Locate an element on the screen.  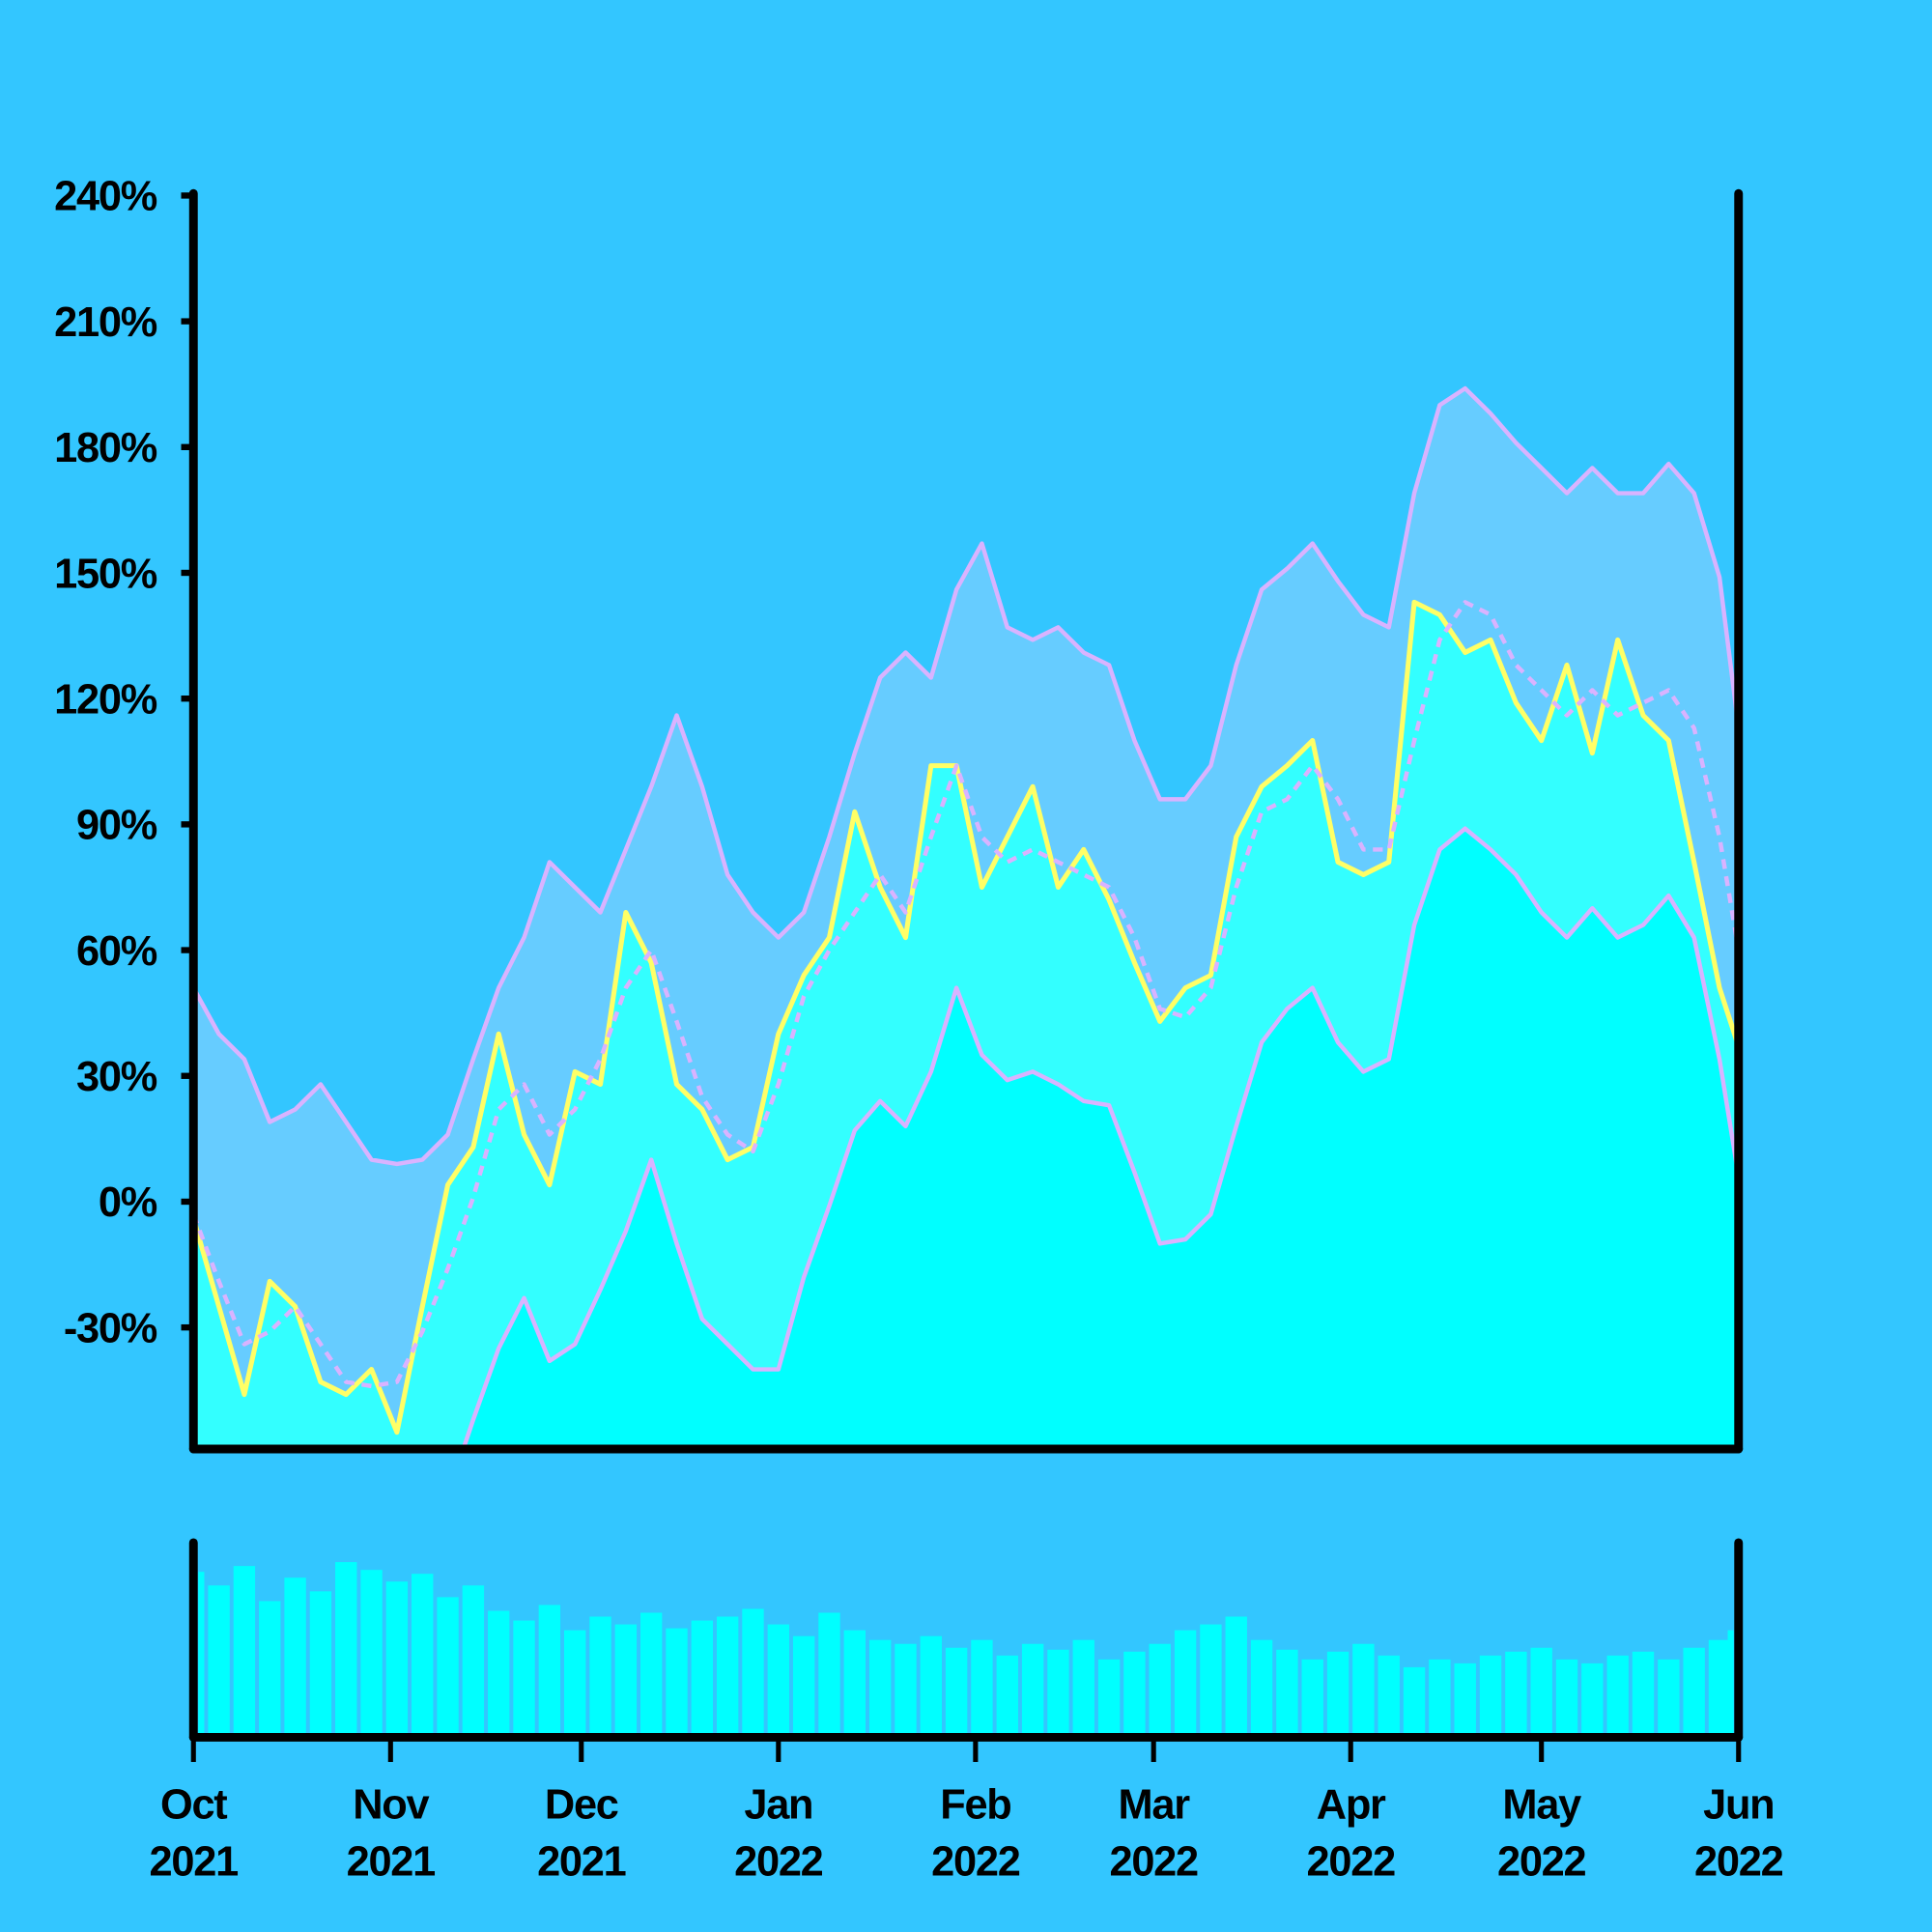
y-tick-label: 90% is located at coordinates (116, 826).